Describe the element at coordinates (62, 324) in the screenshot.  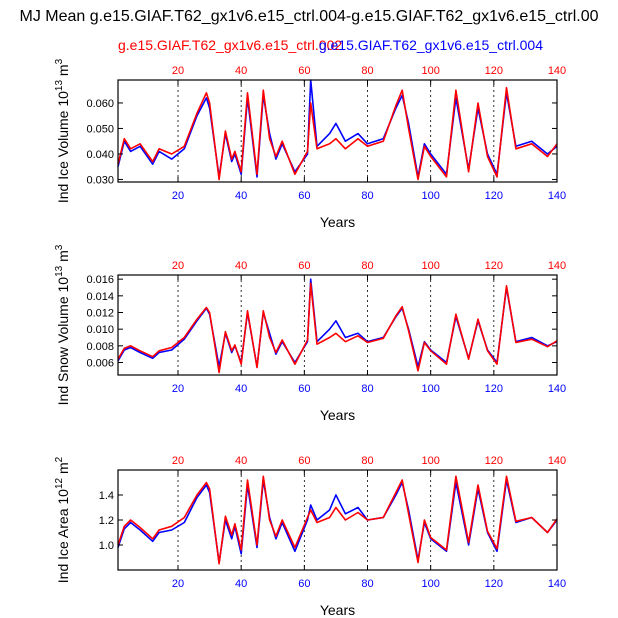
I see `y-axis-label: Ind Snow Volume 1013 m3` at that location.